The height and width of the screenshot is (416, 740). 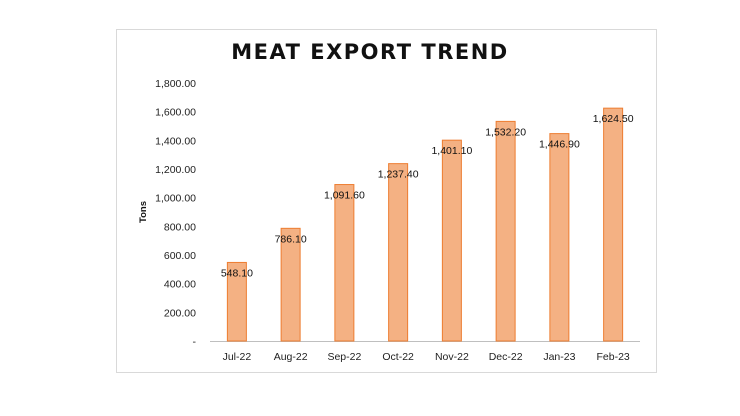 What do you see at coordinates (175, 170) in the screenshot?
I see `y-tick-label: 1,200.00` at bounding box center [175, 170].